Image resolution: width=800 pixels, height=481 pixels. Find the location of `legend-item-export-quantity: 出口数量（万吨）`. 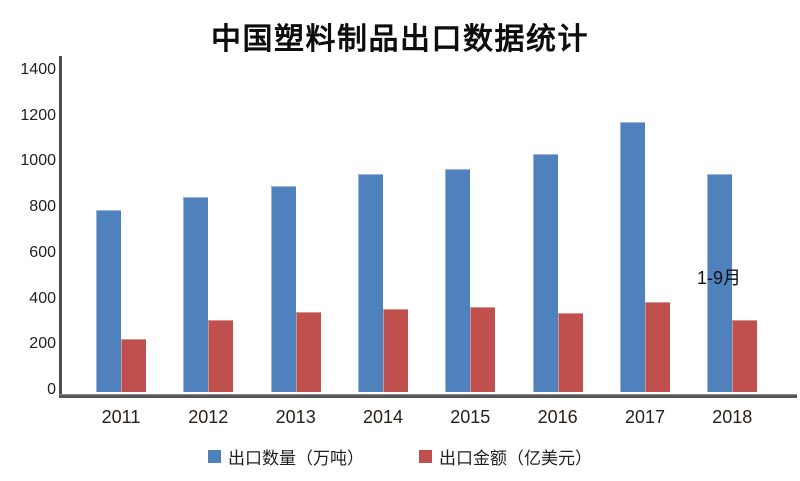

legend-item-export-quantity: 出口数量（万吨） is located at coordinates (286, 456).